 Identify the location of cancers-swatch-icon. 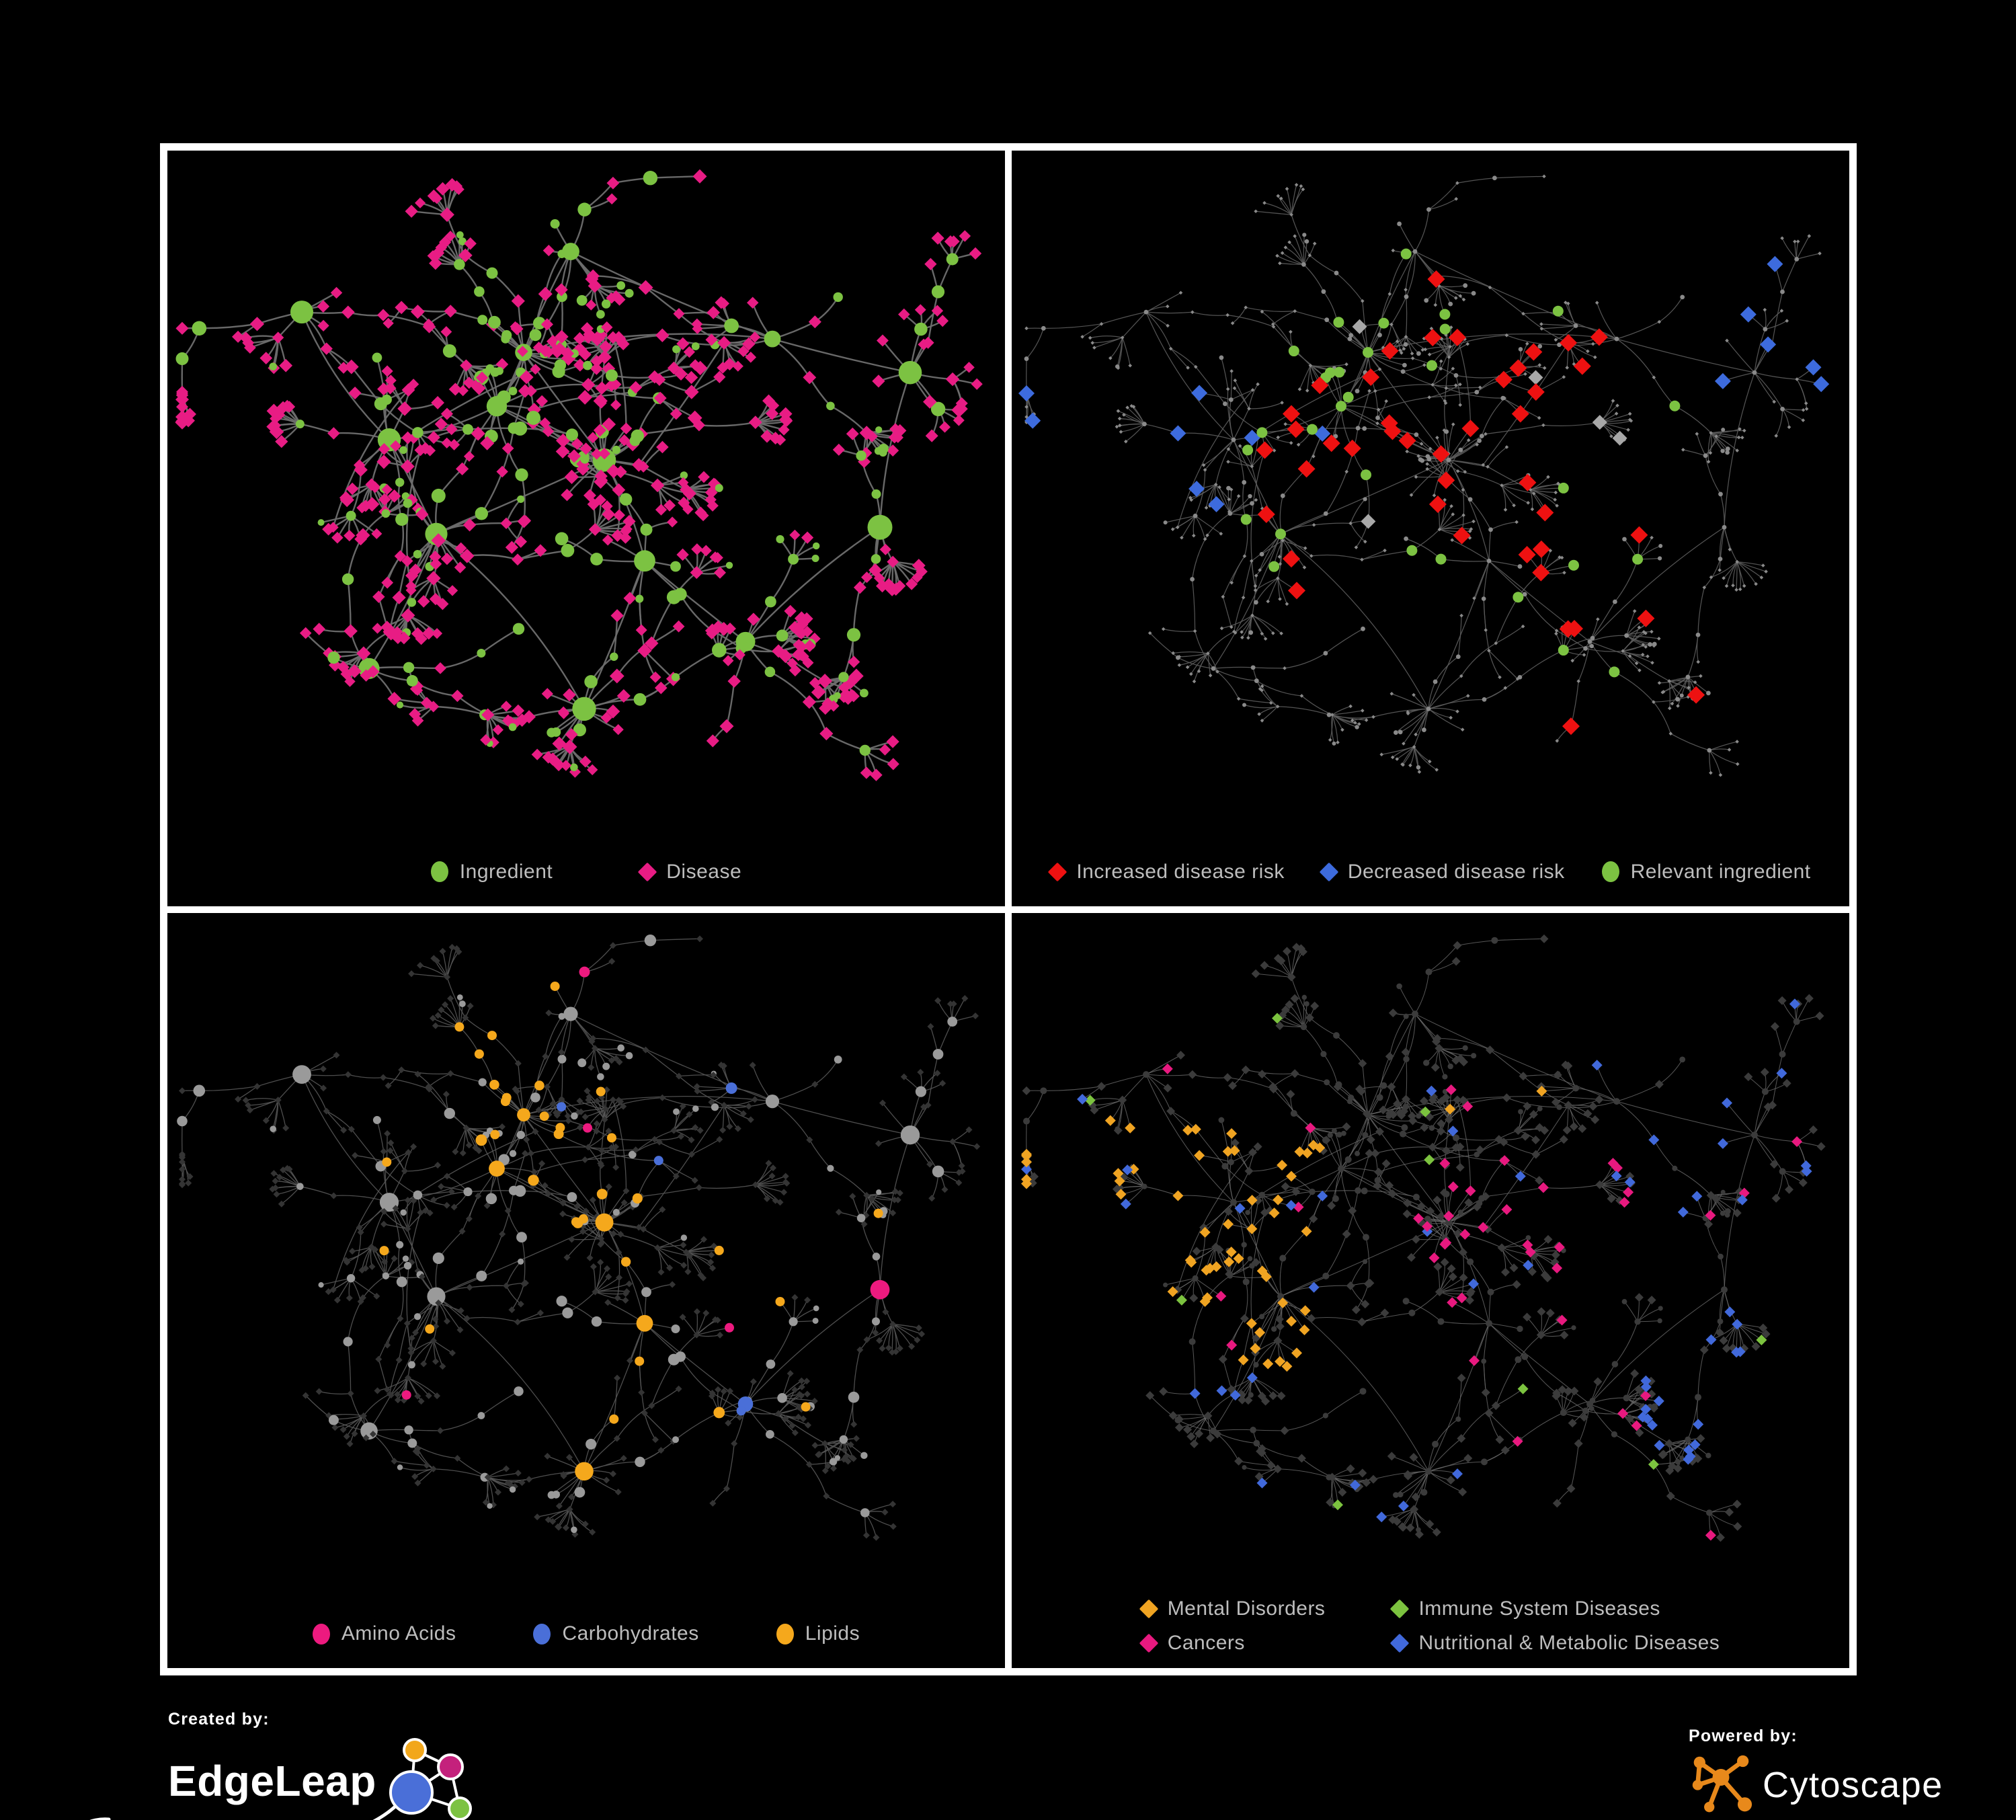
(1148, 1643).